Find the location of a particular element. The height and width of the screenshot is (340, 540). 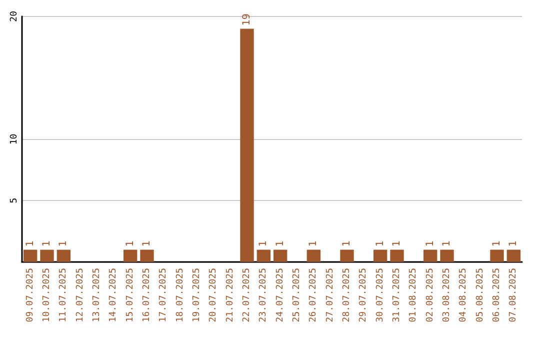

x-tick-label: 05.08.2025 is located at coordinates (480, 295).